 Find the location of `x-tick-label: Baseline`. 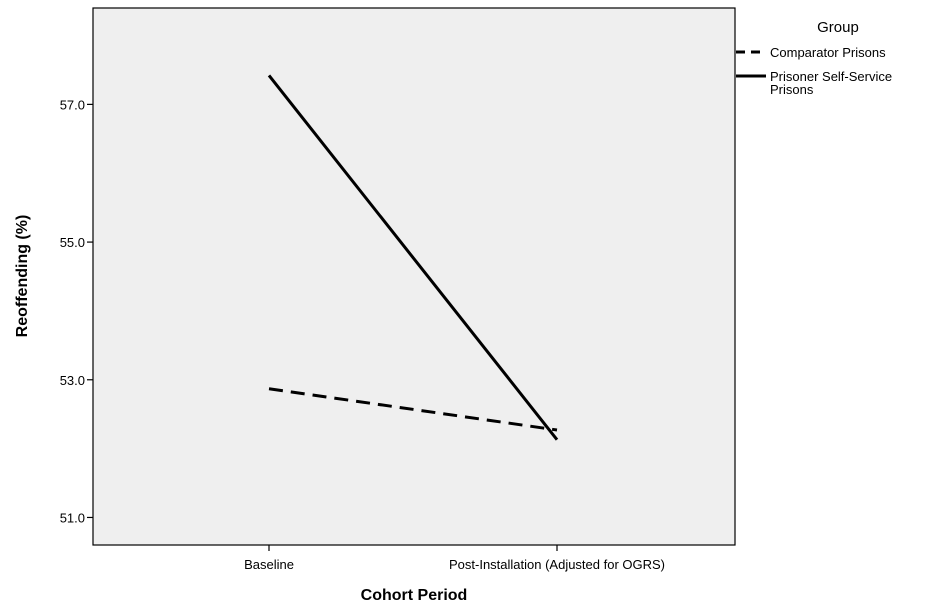

x-tick-label: Baseline is located at coordinates (269, 564).